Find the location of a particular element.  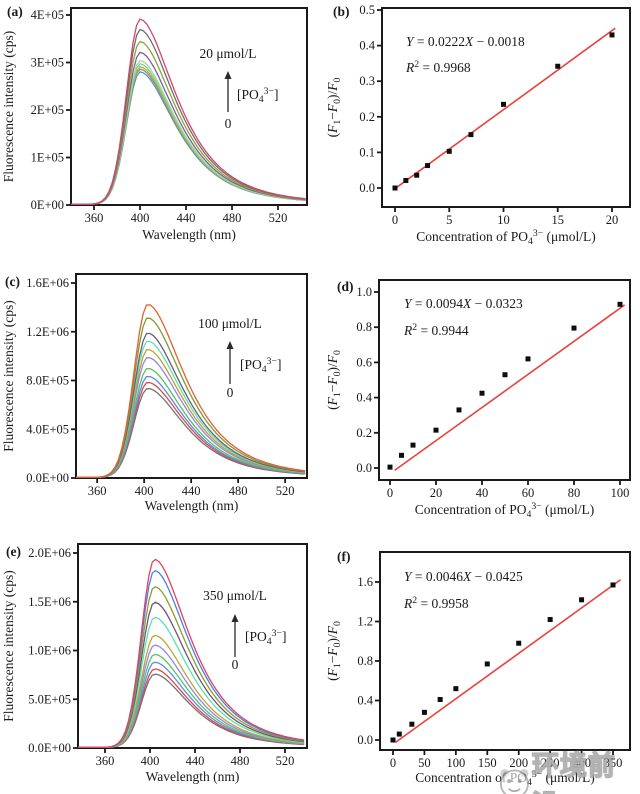

y-tick-label: 0.4 is located at coordinates (365, 701).